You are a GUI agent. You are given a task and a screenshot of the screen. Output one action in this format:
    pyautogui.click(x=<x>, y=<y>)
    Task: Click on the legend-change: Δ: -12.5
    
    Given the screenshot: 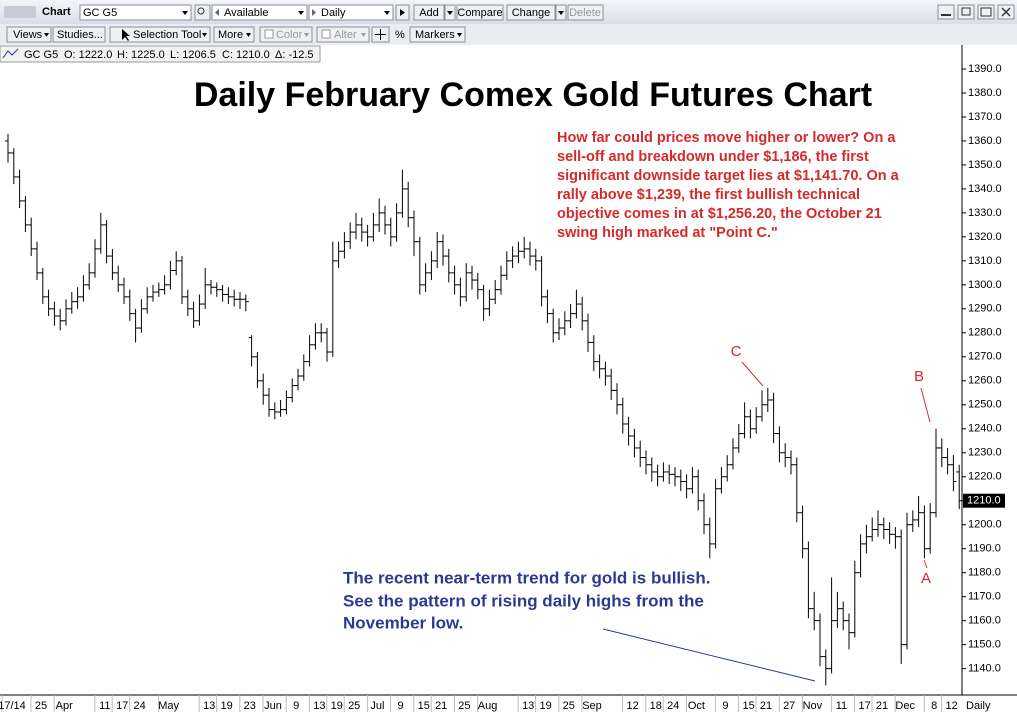 What is the action you would take?
    pyautogui.click(x=294, y=55)
    